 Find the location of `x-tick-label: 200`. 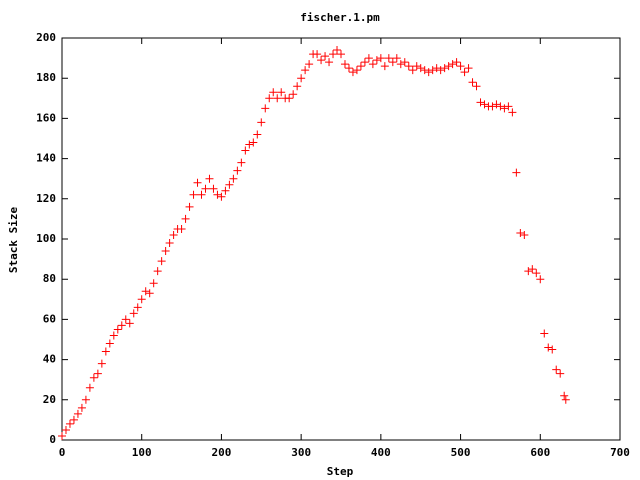

x-tick-label: 200 is located at coordinates (221, 452).